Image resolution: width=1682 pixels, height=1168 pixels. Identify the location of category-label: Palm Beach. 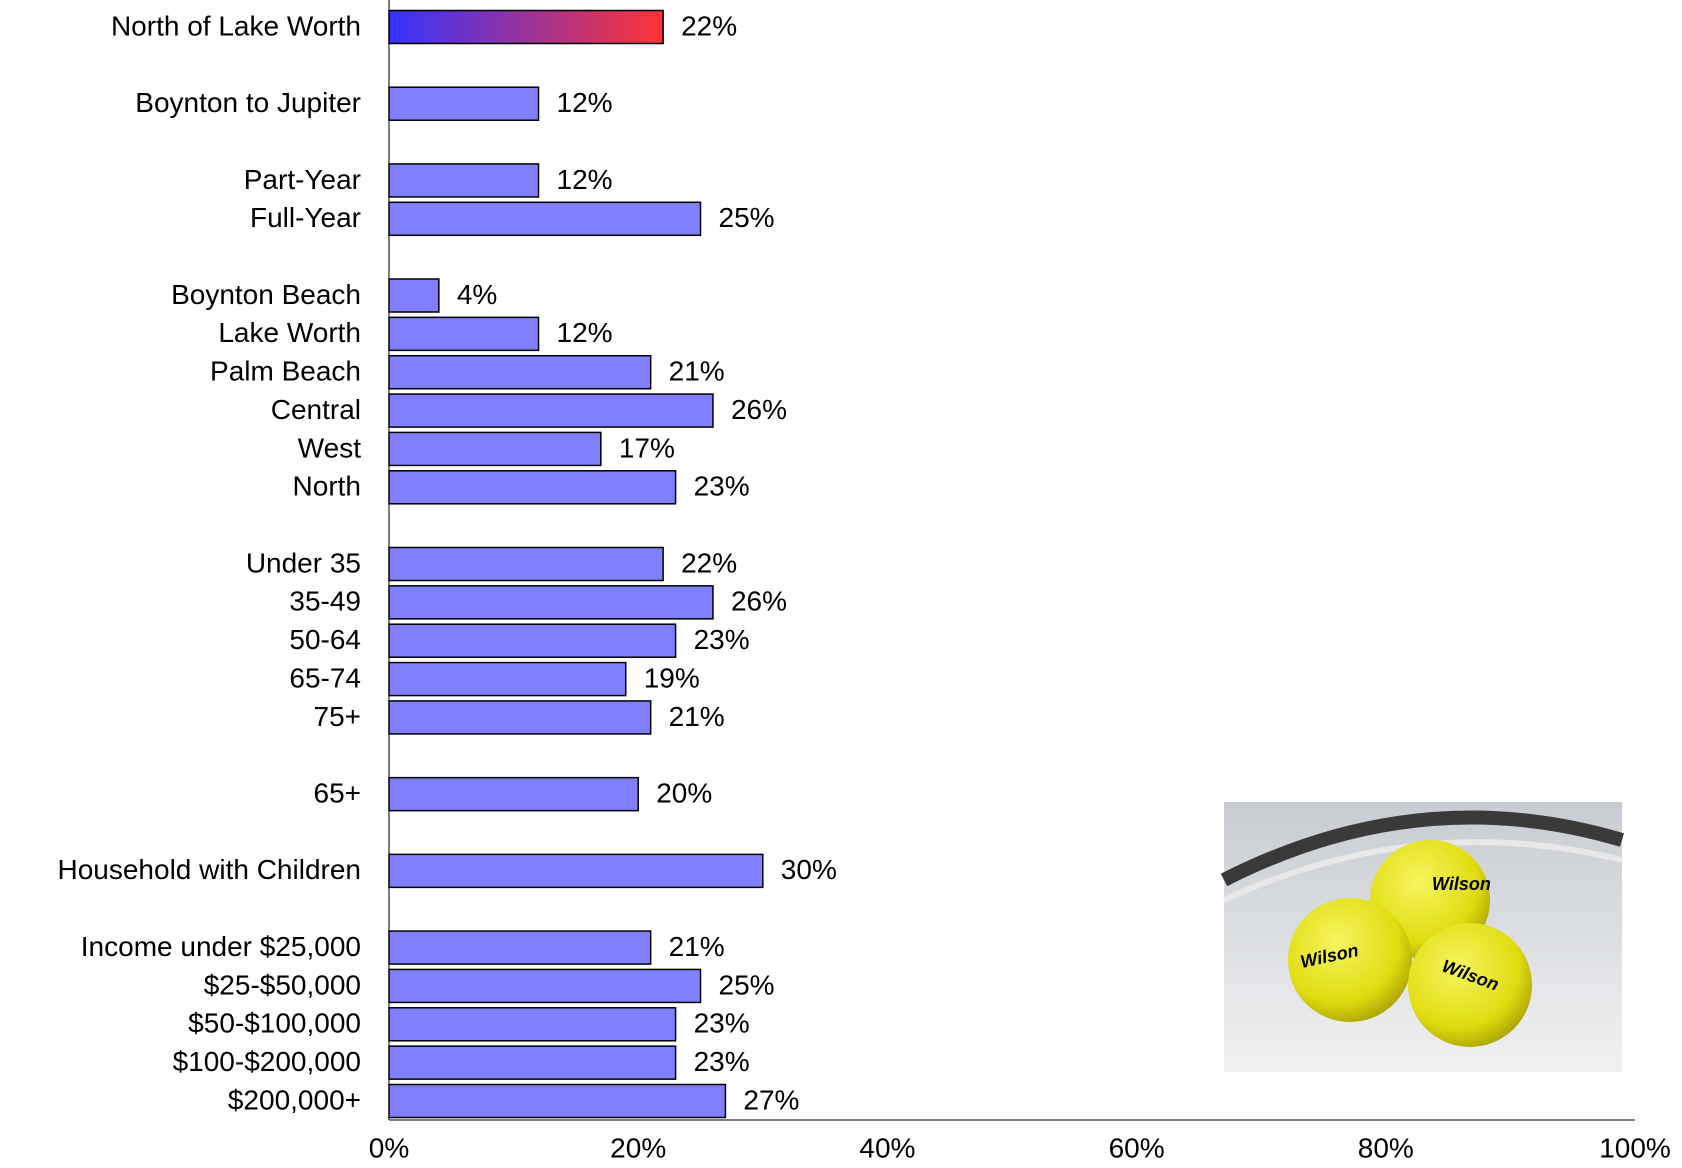
(285, 371).